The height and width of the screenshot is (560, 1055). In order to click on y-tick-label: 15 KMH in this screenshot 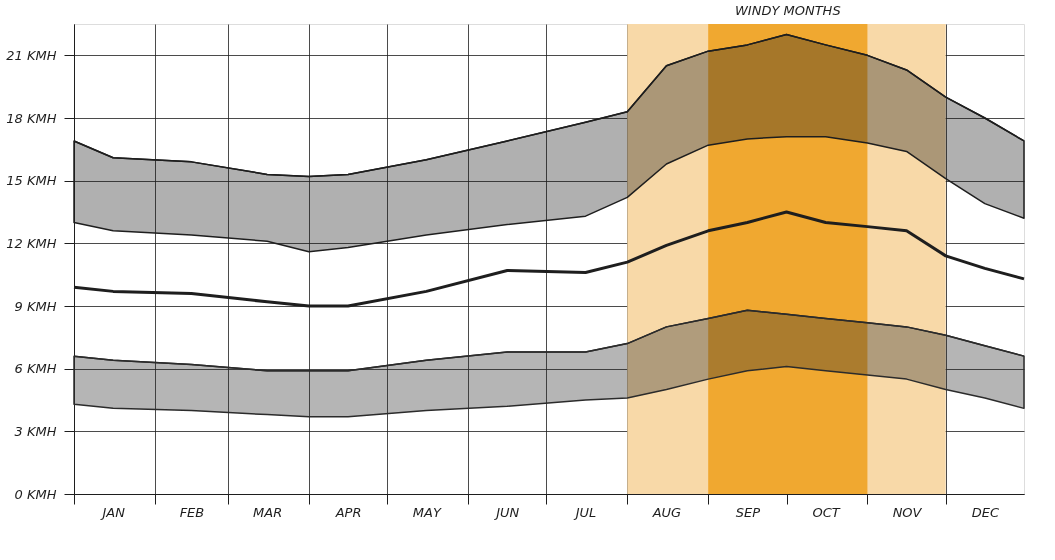, I will do `click(31, 181)`.